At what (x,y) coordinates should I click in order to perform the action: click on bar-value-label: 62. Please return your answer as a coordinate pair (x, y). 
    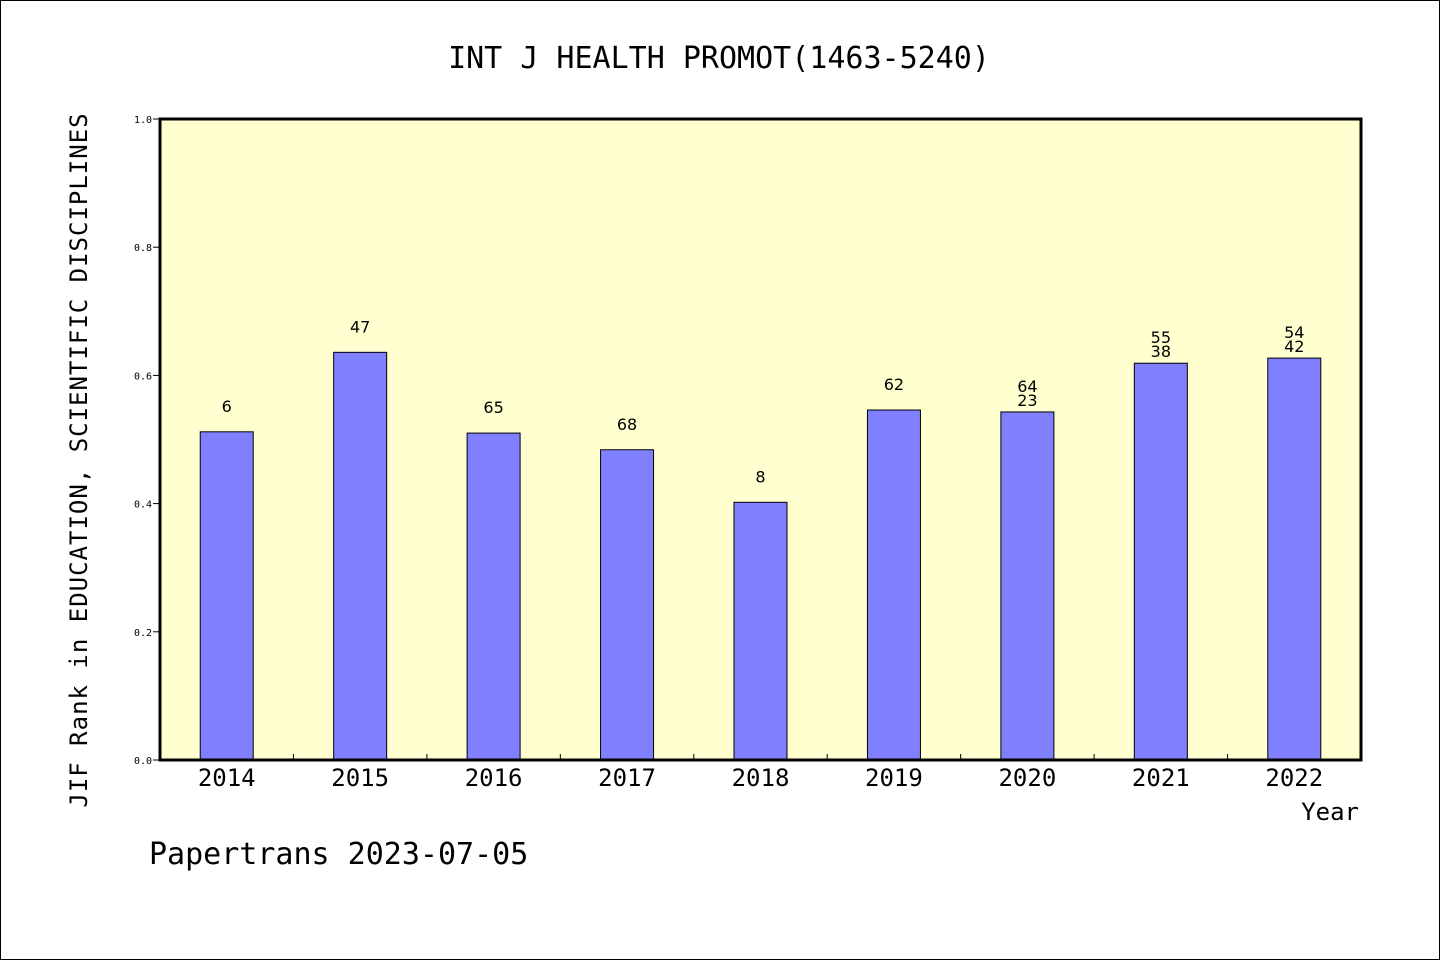
    Looking at the image, I should click on (894, 384).